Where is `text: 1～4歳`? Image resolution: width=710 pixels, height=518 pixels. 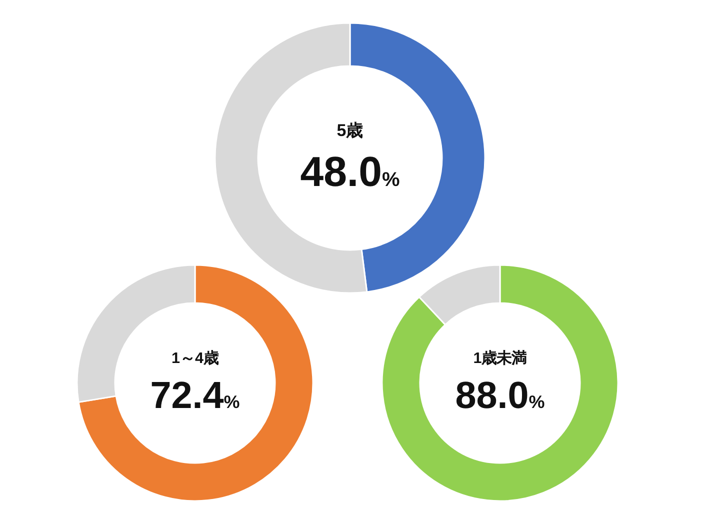 text: 1～4歳 is located at coordinates (195, 359).